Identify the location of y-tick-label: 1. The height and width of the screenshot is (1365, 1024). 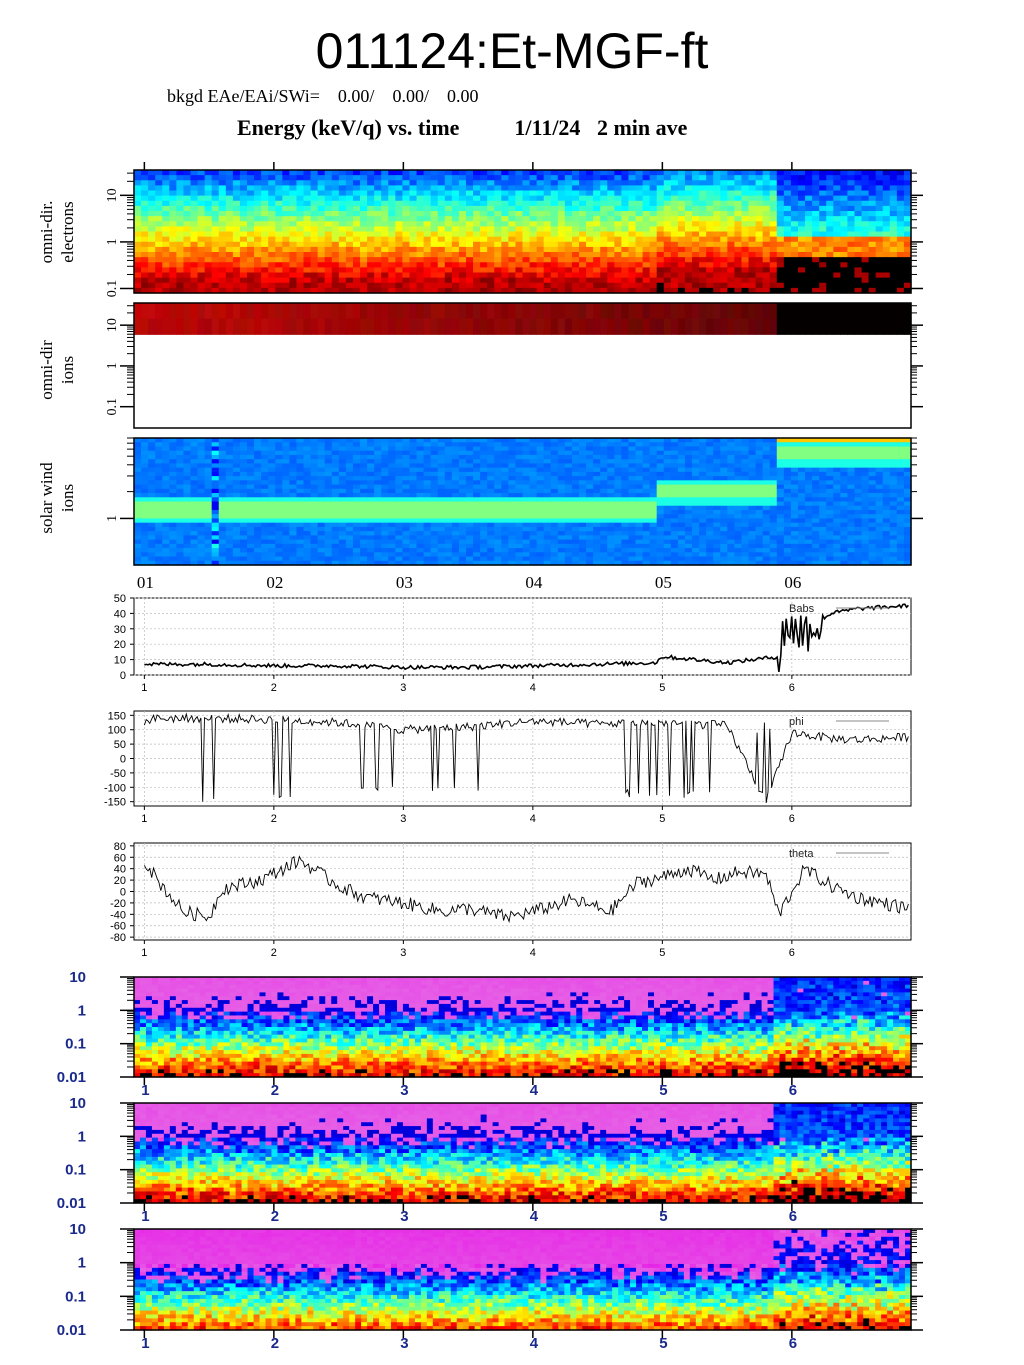
(112, 241).